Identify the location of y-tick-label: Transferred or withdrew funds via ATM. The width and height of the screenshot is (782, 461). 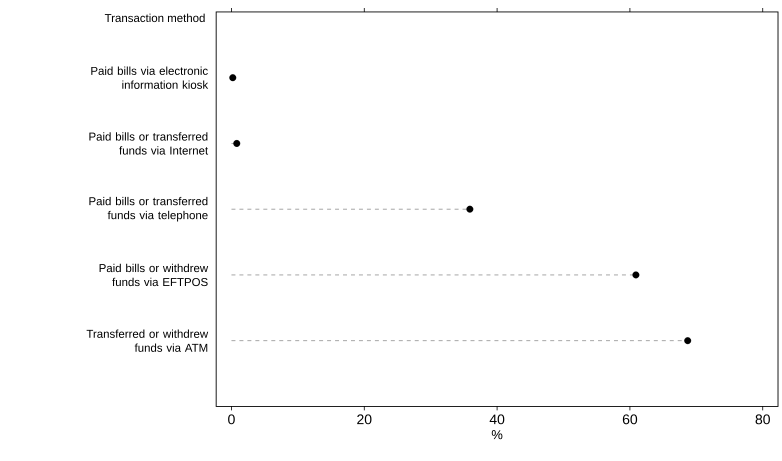
(147, 340).